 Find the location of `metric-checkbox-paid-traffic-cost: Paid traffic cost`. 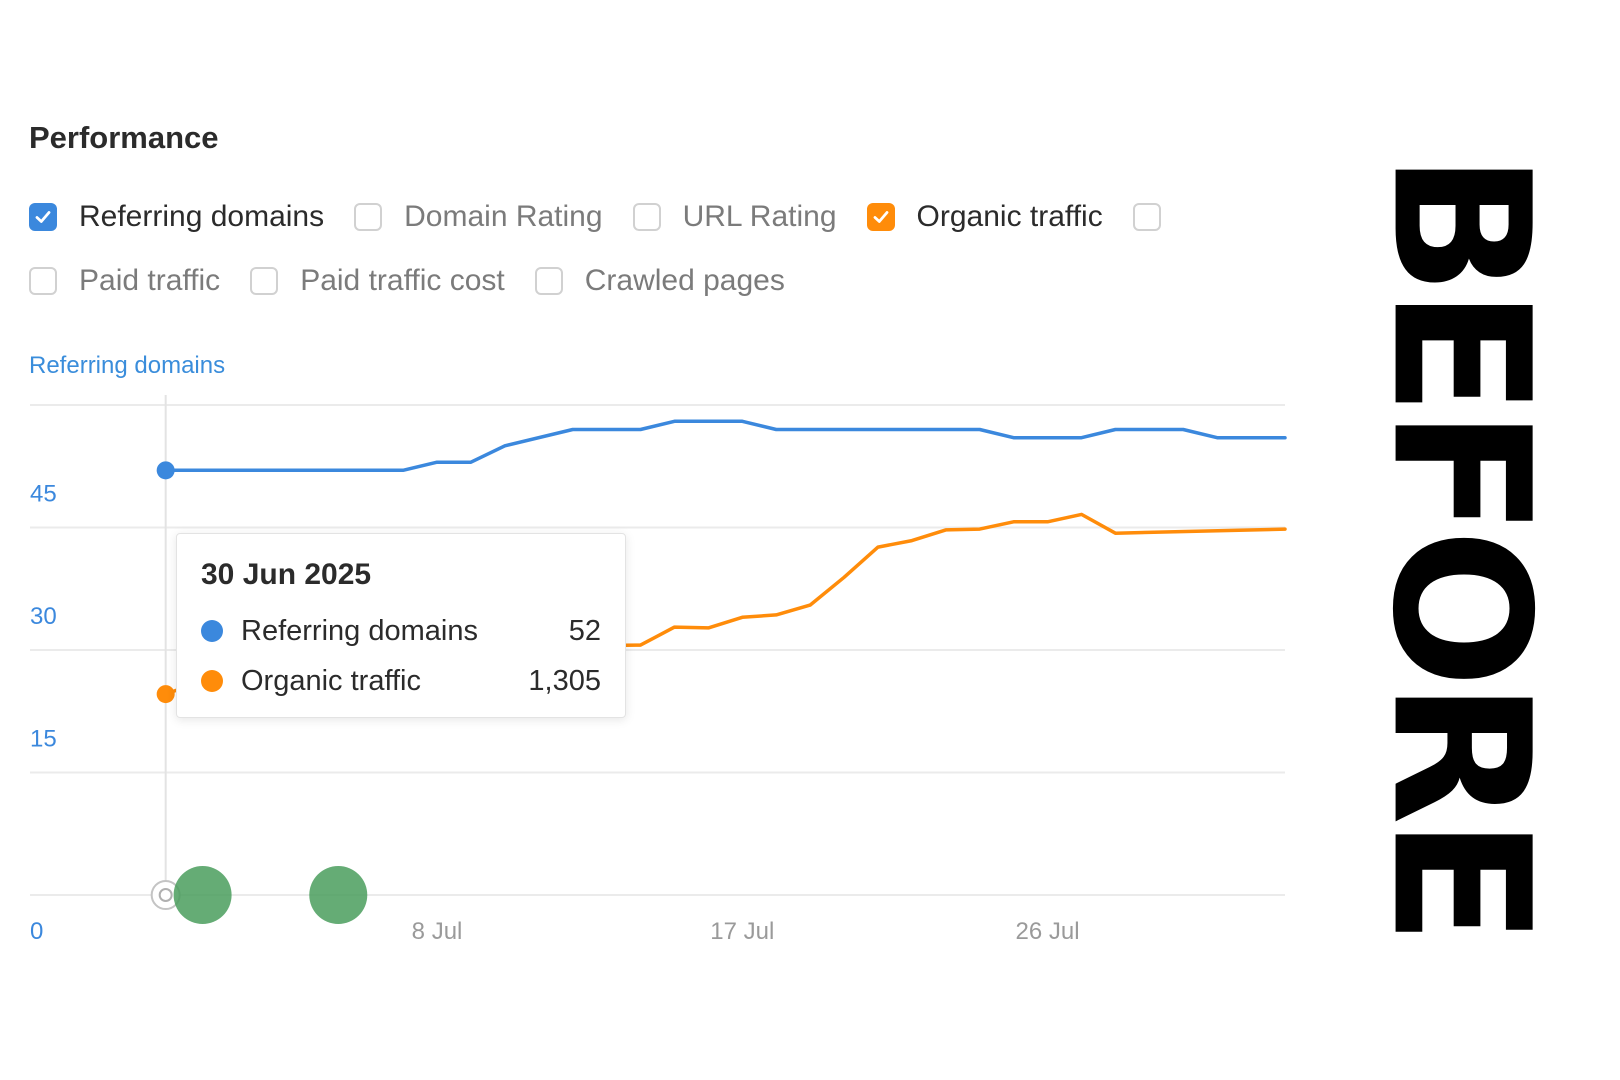

metric-checkbox-paid-traffic-cost: Paid traffic cost is located at coordinates (377, 281).